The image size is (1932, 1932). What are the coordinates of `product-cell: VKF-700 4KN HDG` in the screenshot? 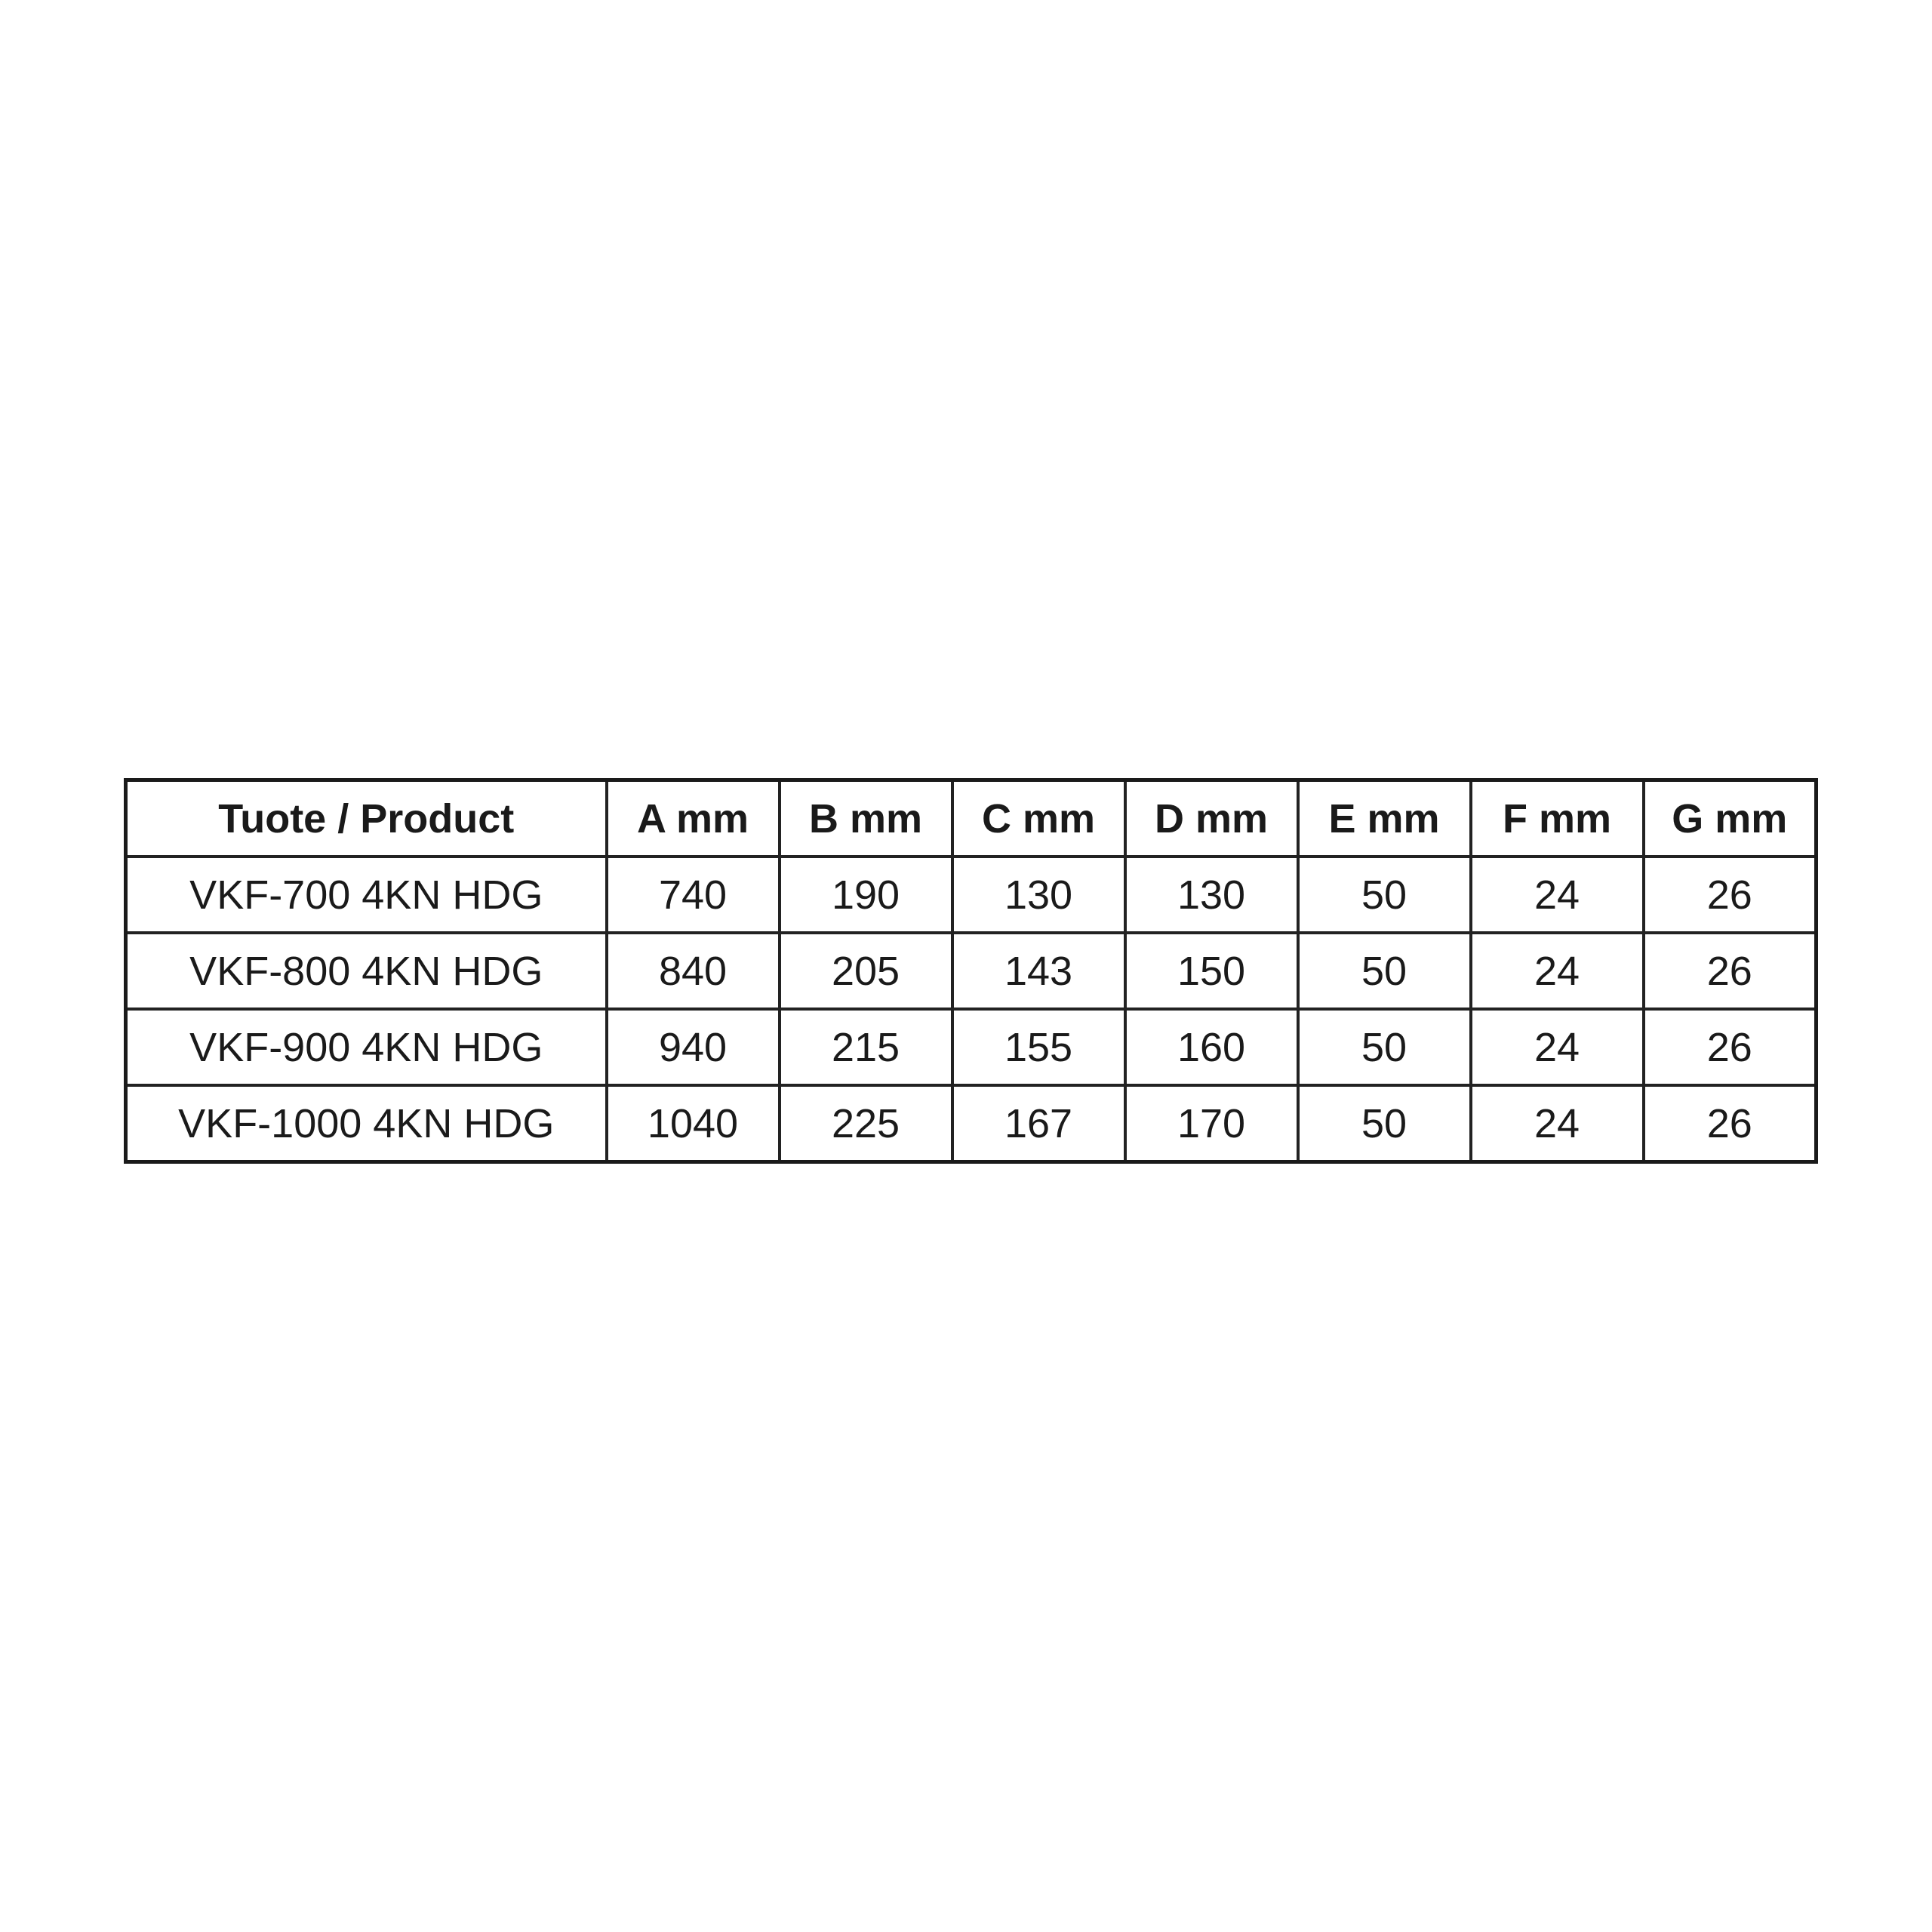 It's located at (366, 894).